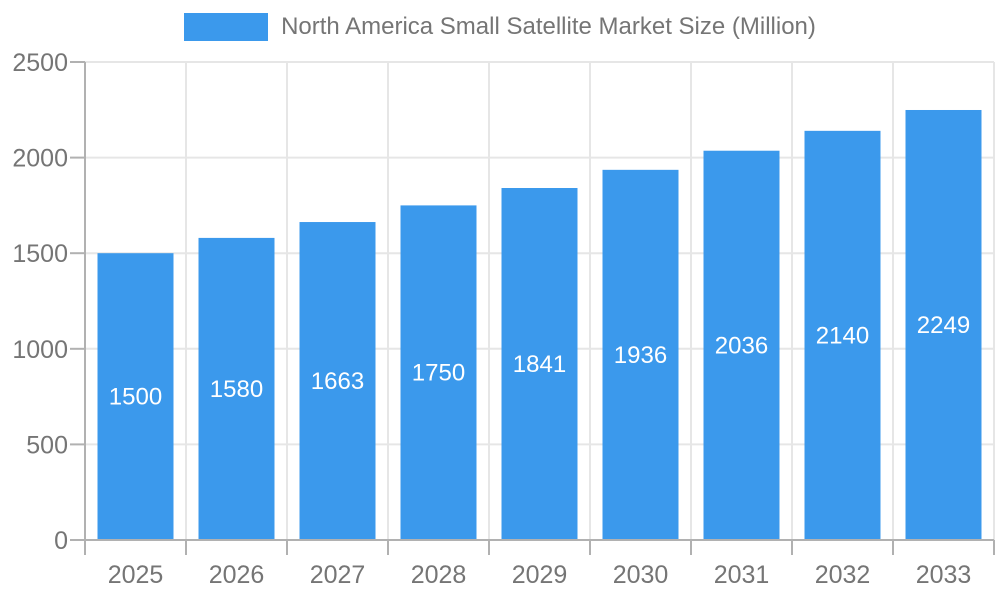 Image resolution: width=1000 pixels, height=600 pixels. What do you see at coordinates (40, 254) in the screenshot?
I see `y-tick-label: 1500` at bounding box center [40, 254].